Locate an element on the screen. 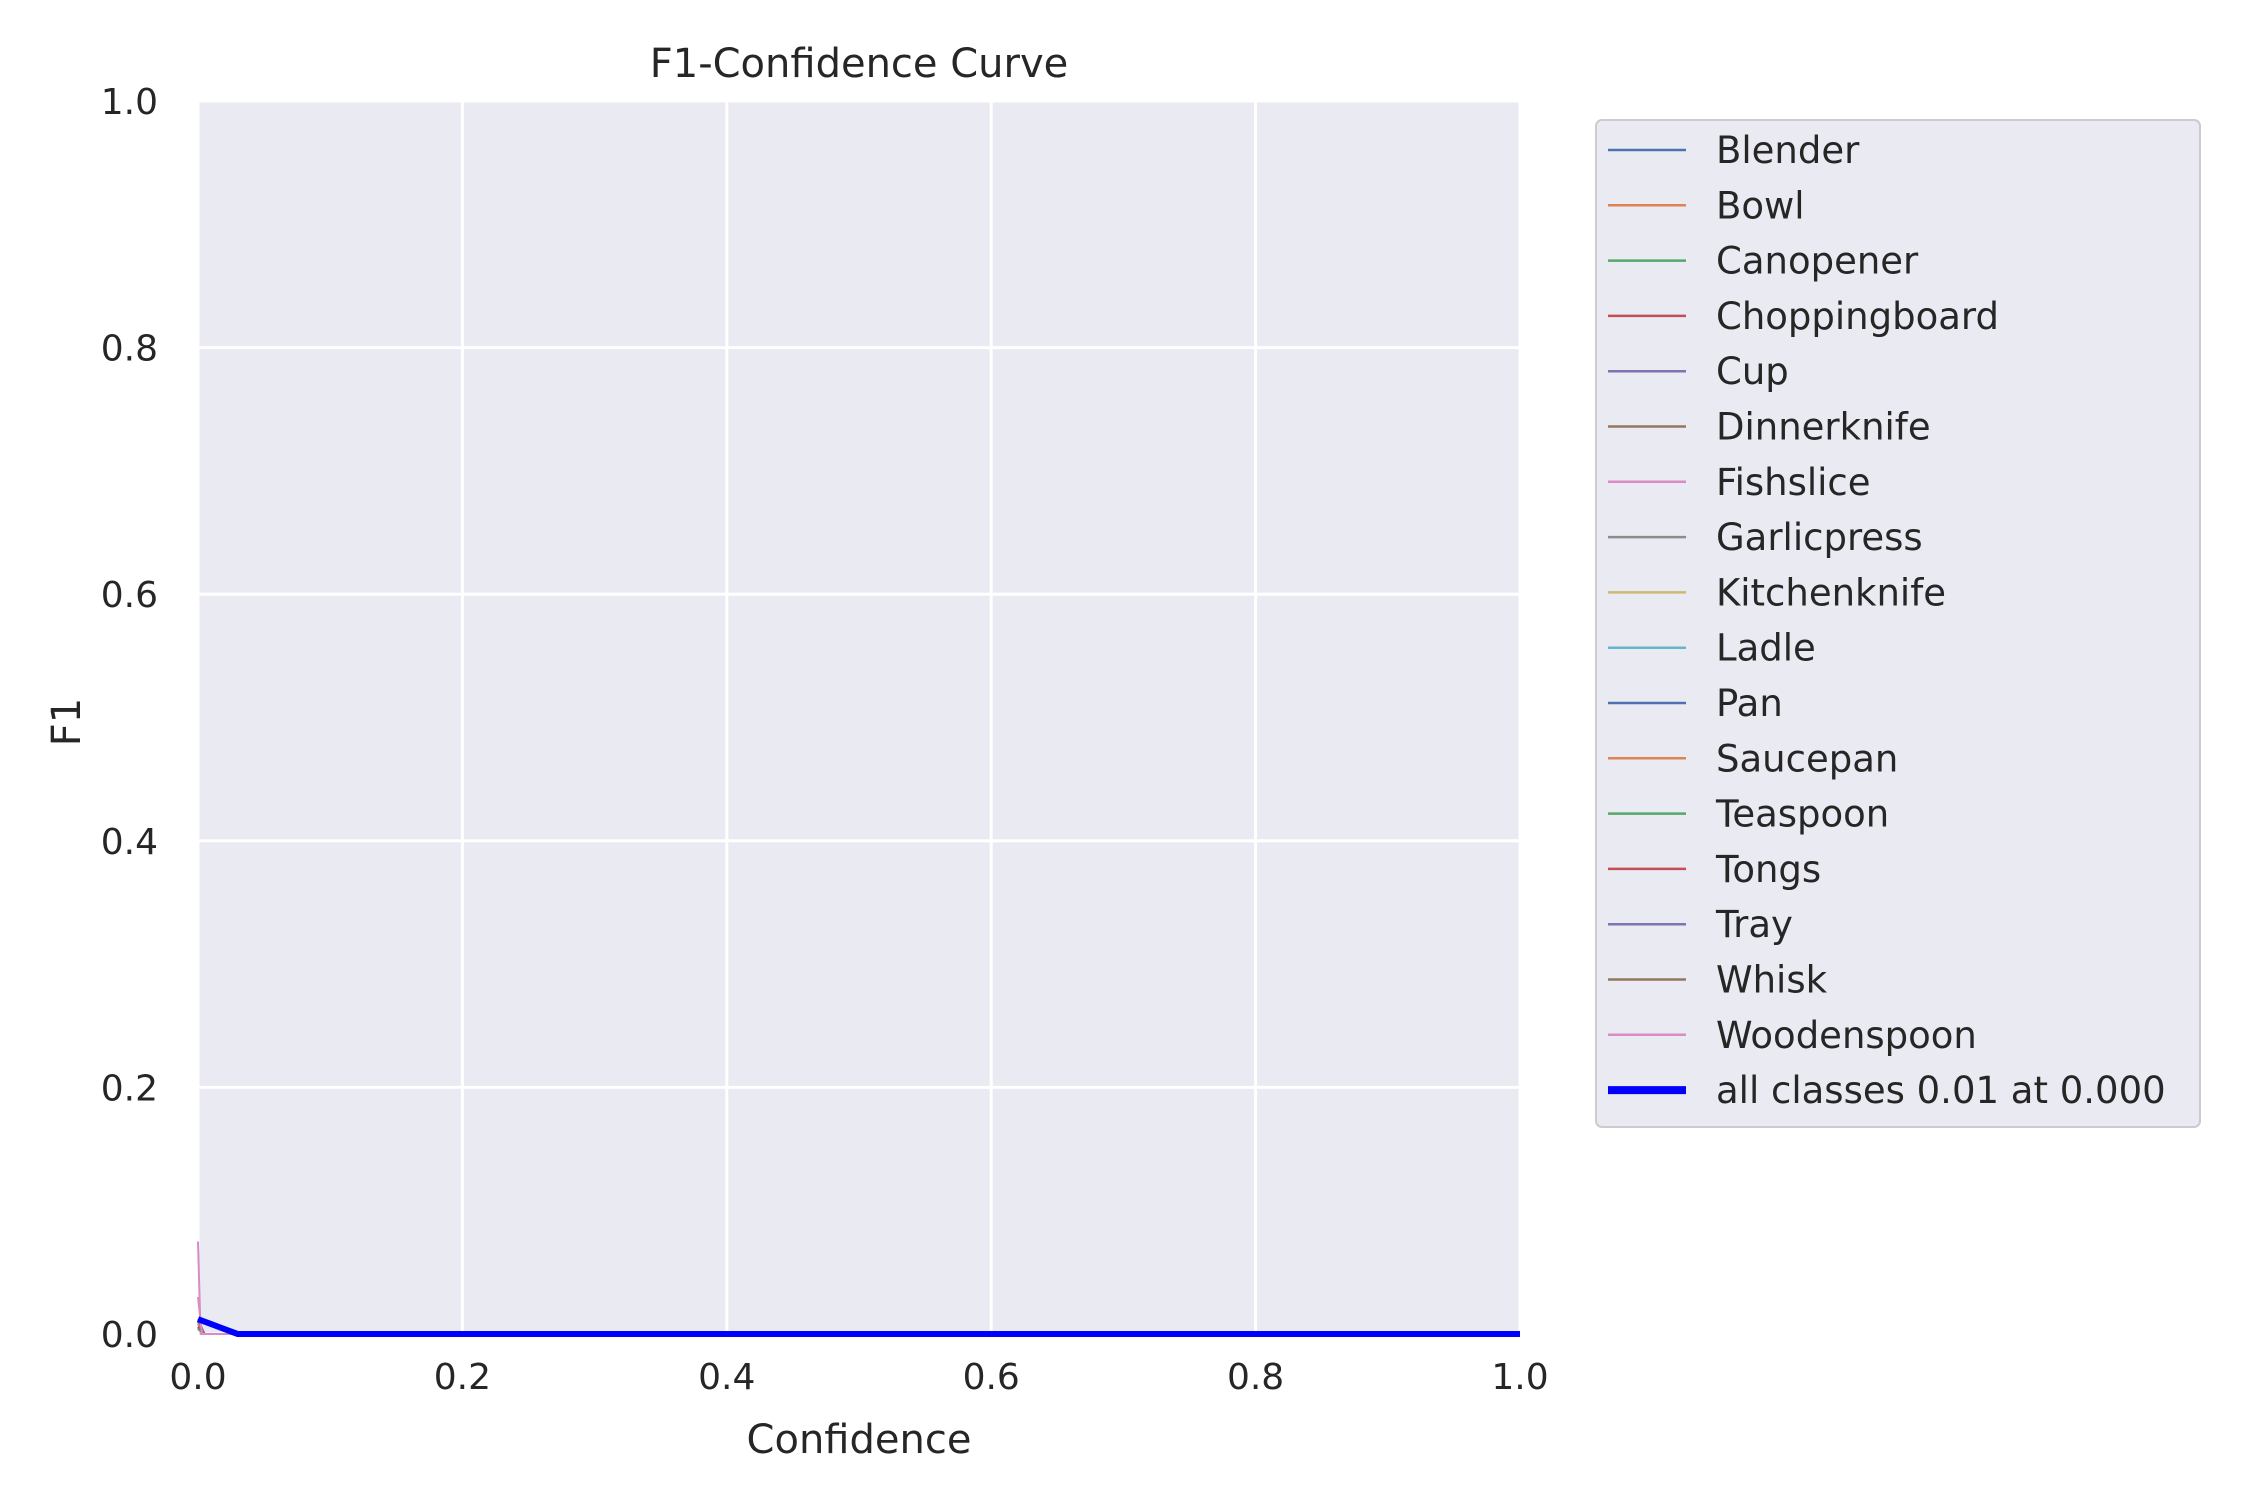  legend-item: Woodenspoon is located at coordinates (1792, 1035).